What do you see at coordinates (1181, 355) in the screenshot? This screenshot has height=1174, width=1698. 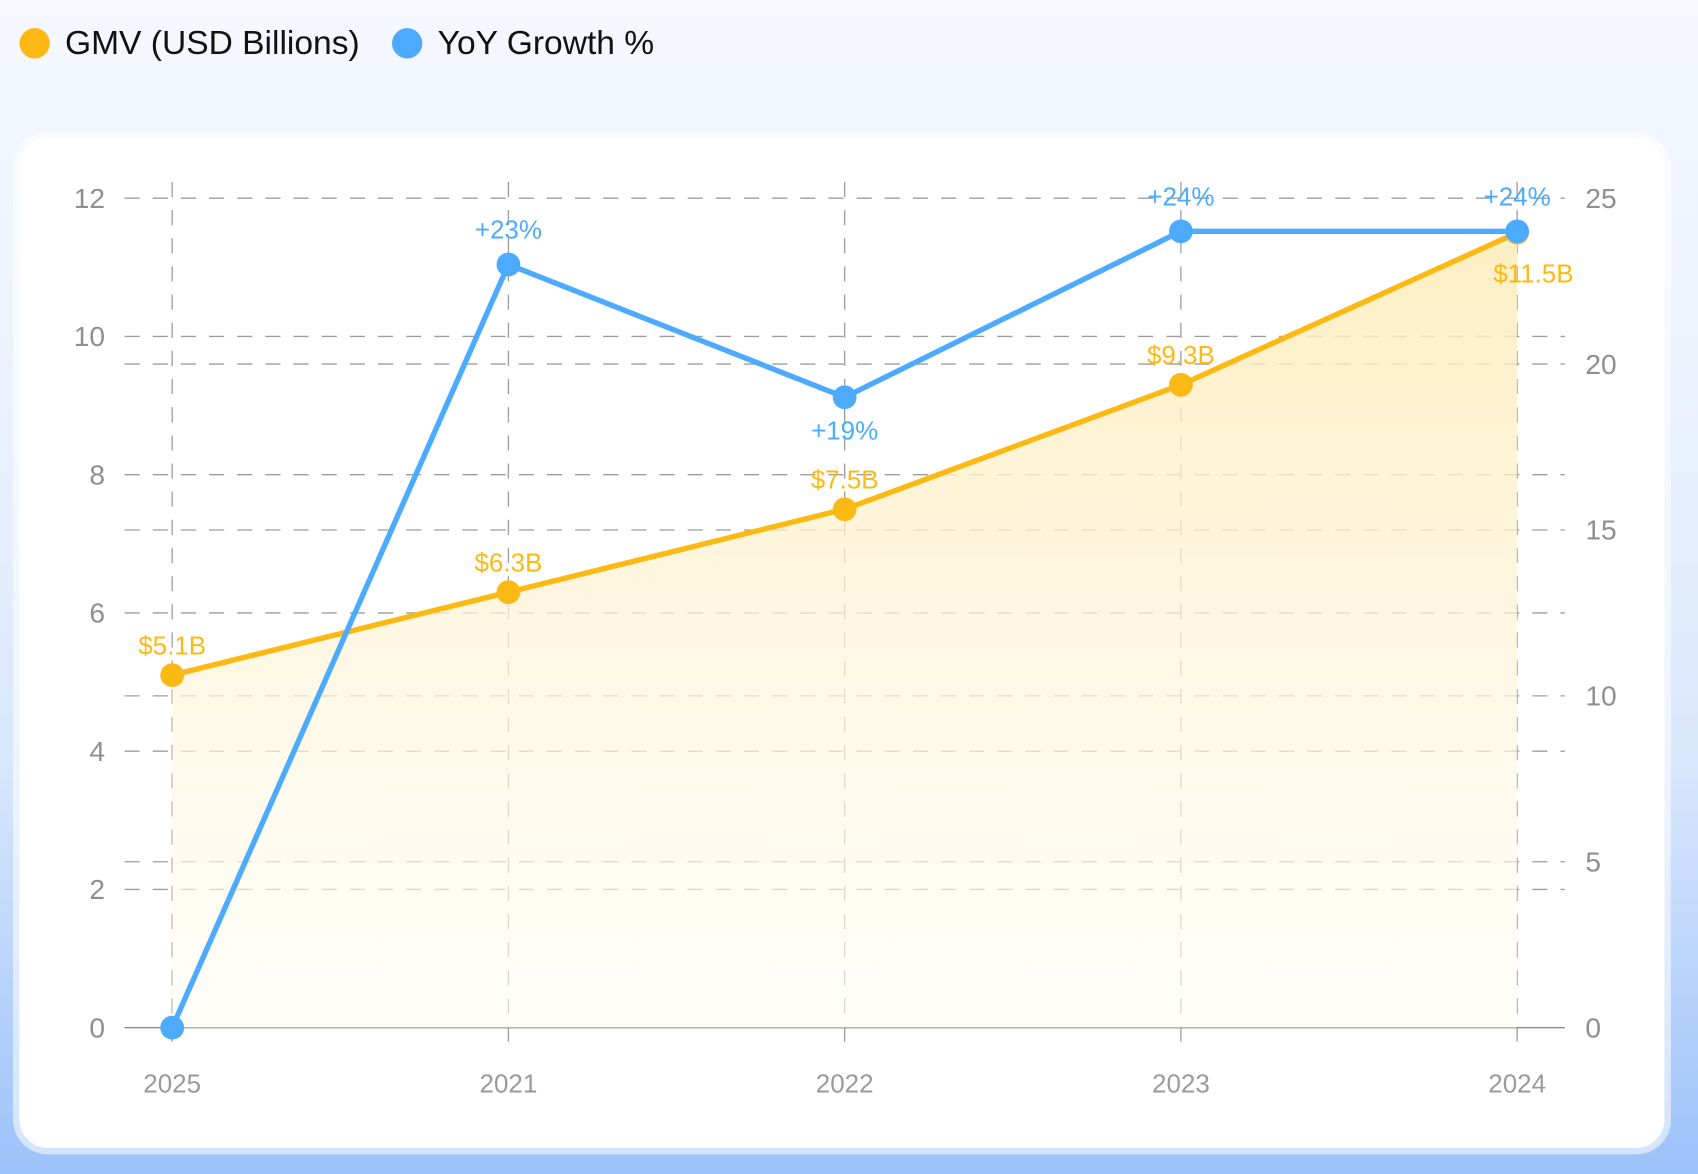 I see `gmv-data-label: $9.3B` at bounding box center [1181, 355].